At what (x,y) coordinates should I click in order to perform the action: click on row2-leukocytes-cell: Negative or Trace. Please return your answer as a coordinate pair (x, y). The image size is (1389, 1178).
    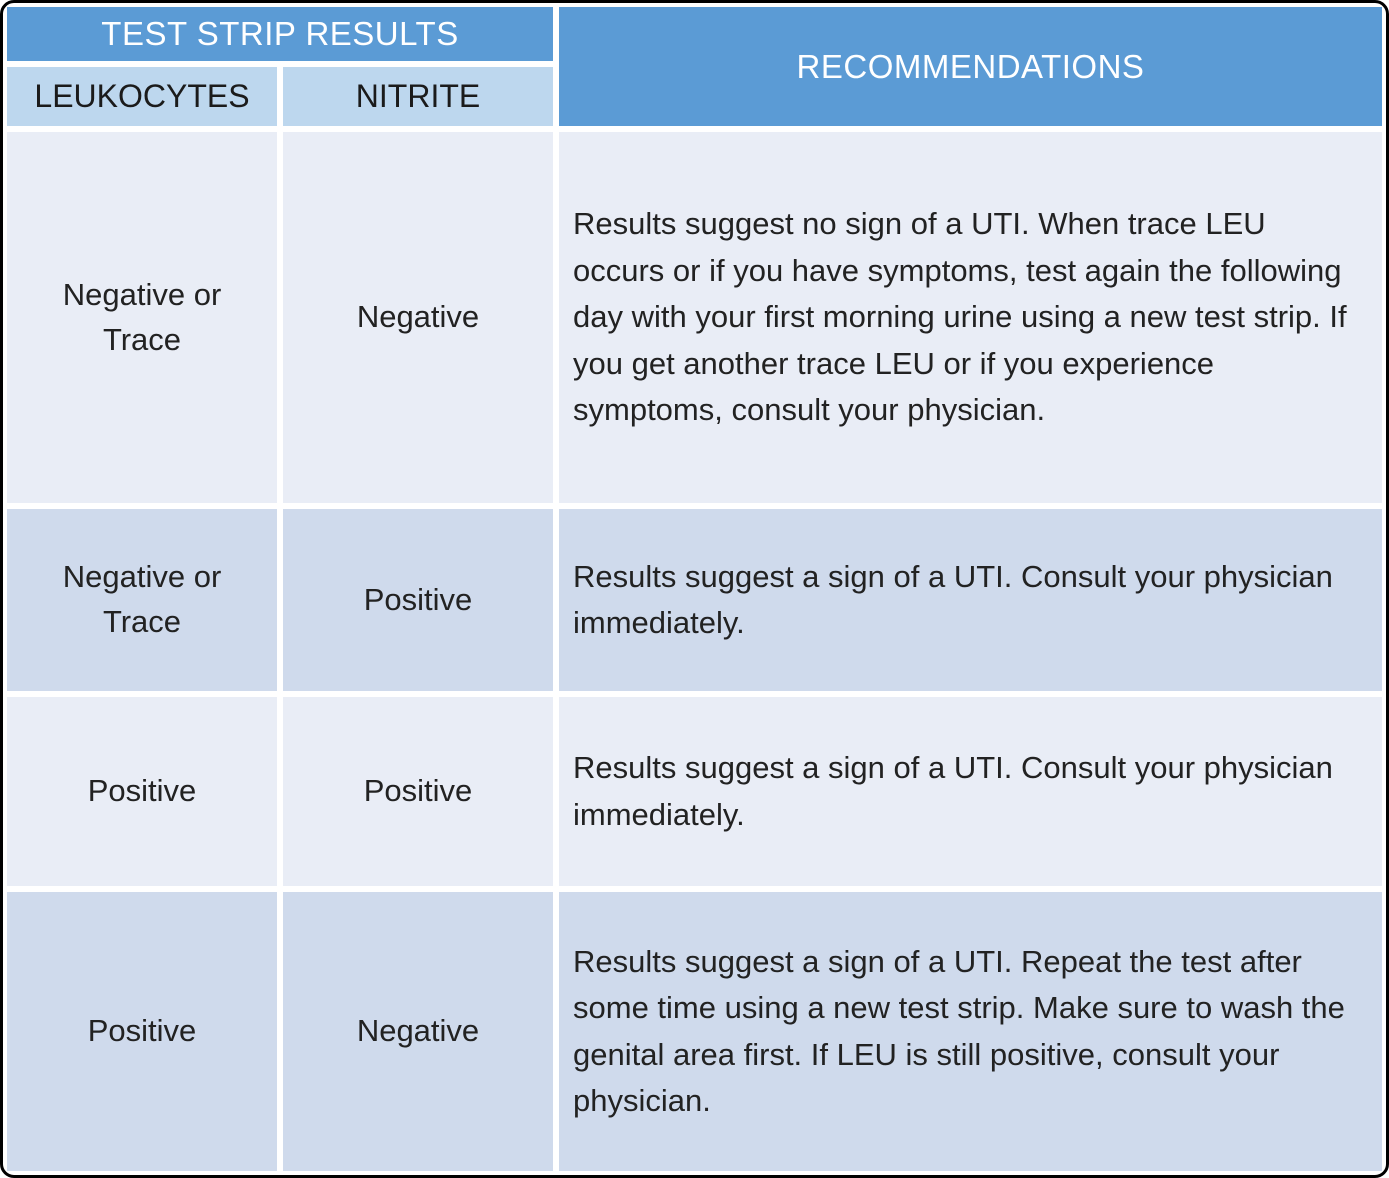
    Looking at the image, I should click on (142, 600).